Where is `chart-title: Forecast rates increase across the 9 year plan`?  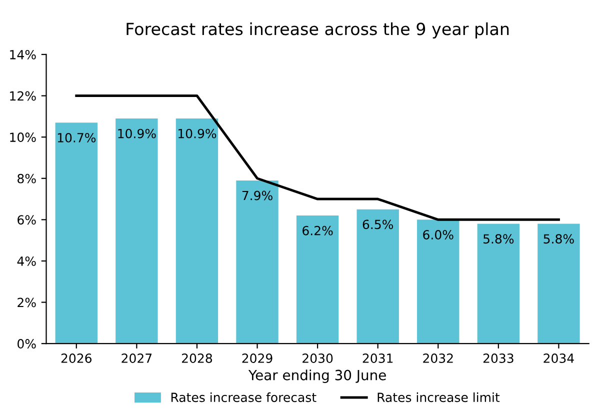 chart-title: Forecast rates increase across the 9 year plan is located at coordinates (317, 30).